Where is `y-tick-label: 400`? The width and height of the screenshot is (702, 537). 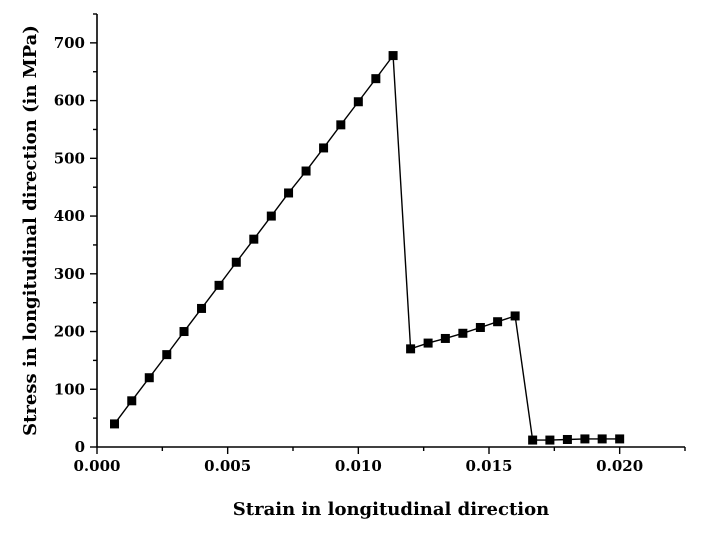
y-tick-label: 400 is located at coordinates (69, 216).